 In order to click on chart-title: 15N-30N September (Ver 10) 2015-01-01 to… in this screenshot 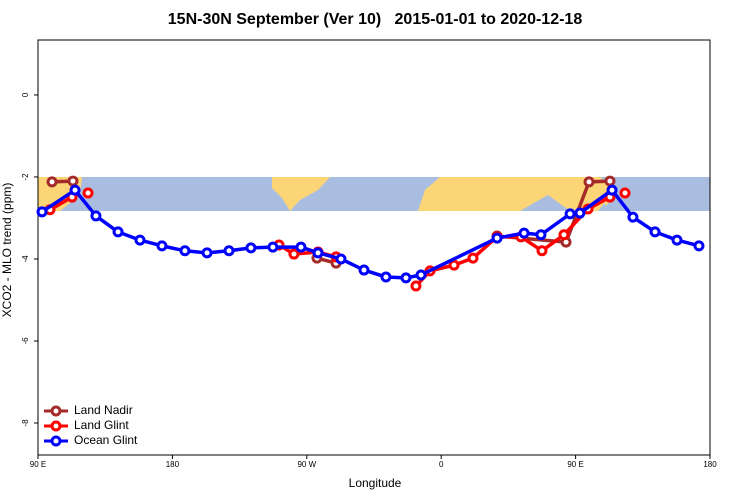, I will do `click(375, 19)`.